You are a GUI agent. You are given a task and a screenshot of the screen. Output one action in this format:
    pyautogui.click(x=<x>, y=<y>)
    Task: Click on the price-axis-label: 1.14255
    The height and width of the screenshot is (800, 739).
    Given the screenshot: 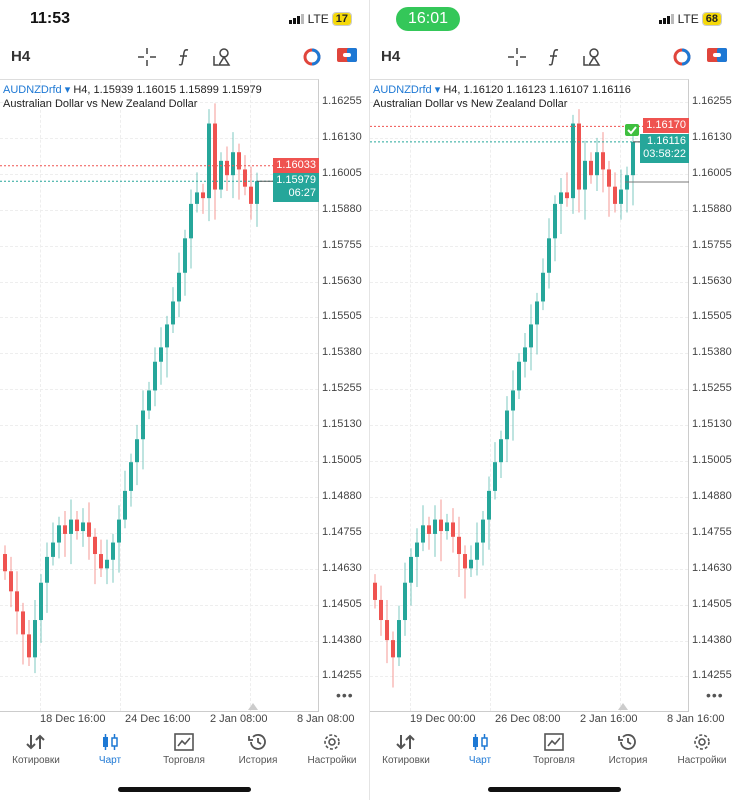 What is the action you would take?
    pyautogui.click(x=712, y=675)
    